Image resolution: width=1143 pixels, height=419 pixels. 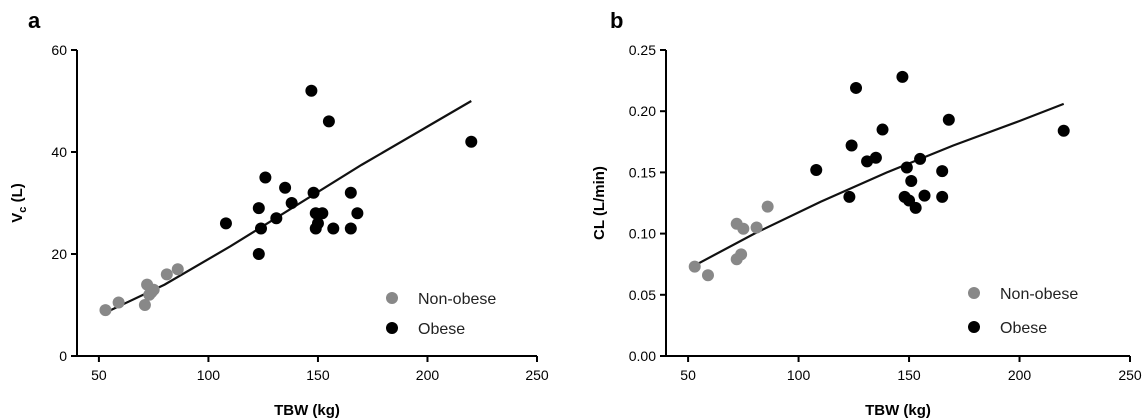 I want to click on fit-line, so click(x=879, y=184).